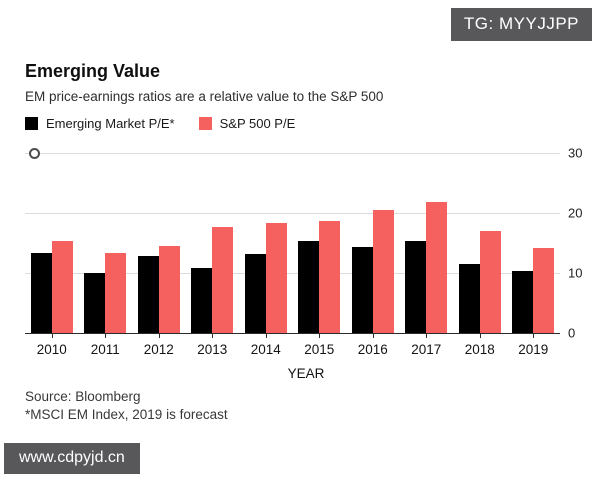 This screenshot has height=480, width=600. I want to click on legend-label-emerging-market: Emerging Market P/E*, so click(110, 123).